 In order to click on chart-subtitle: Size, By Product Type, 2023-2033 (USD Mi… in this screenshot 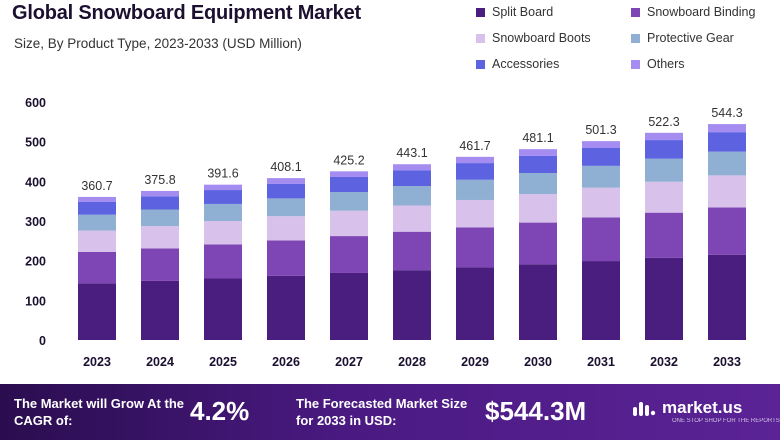, I will do `click(158, 43)`.